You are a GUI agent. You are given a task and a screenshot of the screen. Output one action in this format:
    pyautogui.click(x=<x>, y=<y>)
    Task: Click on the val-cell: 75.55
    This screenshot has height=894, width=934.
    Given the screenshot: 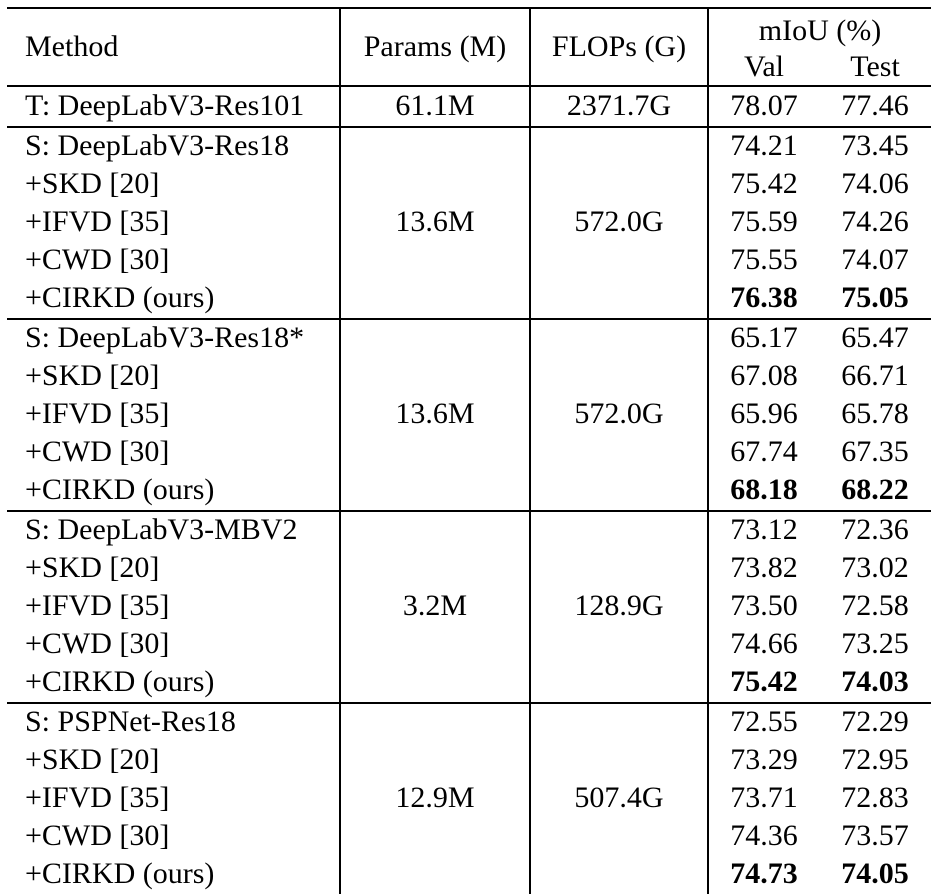 What is the action you would take?
    pyautogui.click(x=764, y=260)
    